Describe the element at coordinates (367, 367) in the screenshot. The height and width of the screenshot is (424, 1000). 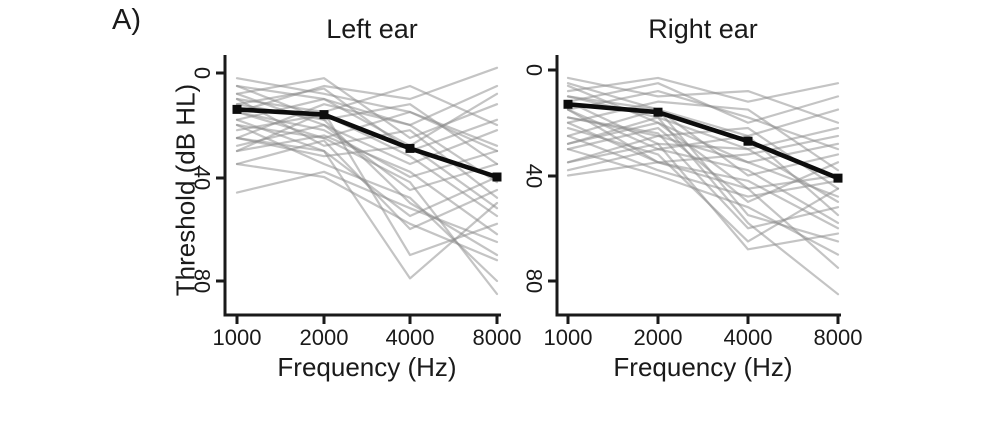
I see `left-x-axis-label: Frequency (Hz)` at that location.